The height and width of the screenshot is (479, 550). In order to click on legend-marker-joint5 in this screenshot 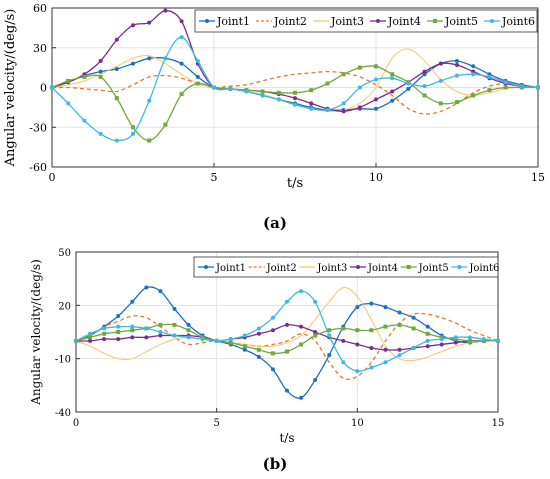, I will do `click(408, 267)`.